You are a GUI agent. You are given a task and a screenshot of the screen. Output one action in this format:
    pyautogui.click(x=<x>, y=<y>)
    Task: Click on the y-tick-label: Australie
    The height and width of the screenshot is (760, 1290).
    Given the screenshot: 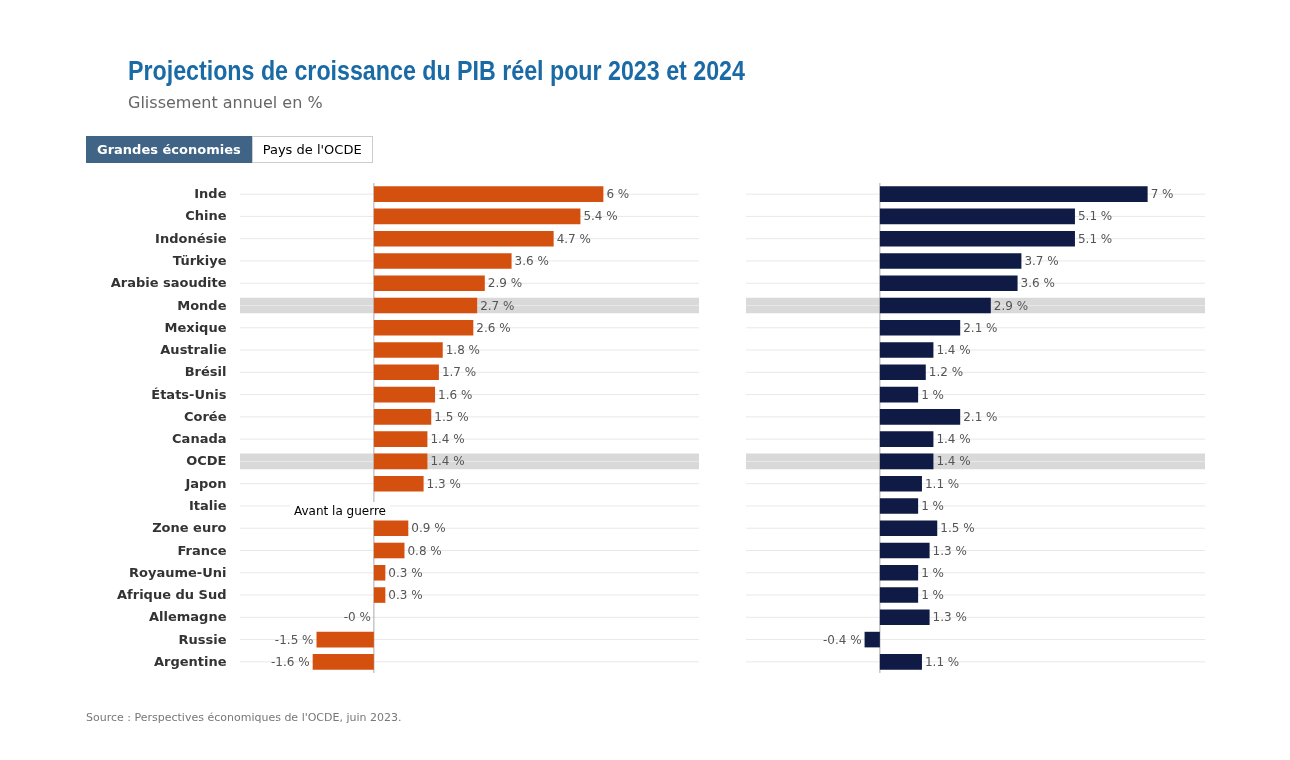 What is the action you would take?
    pyautogui.click(x=193, y=350)
    